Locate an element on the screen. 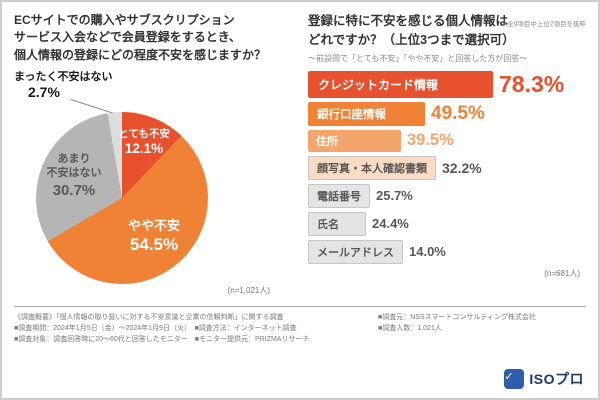 This screenshot has height=400, width=600. bar-value: 49.5% is located at coordinates (458, 113).